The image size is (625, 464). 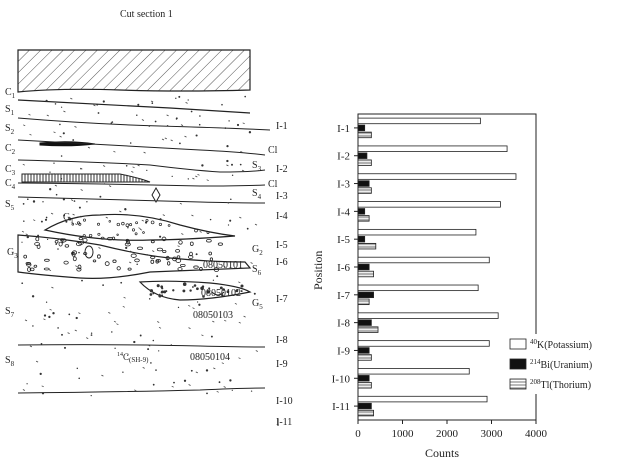 I want to click on y-tick-label-I-1: I-1, so click(x=343, y=129).